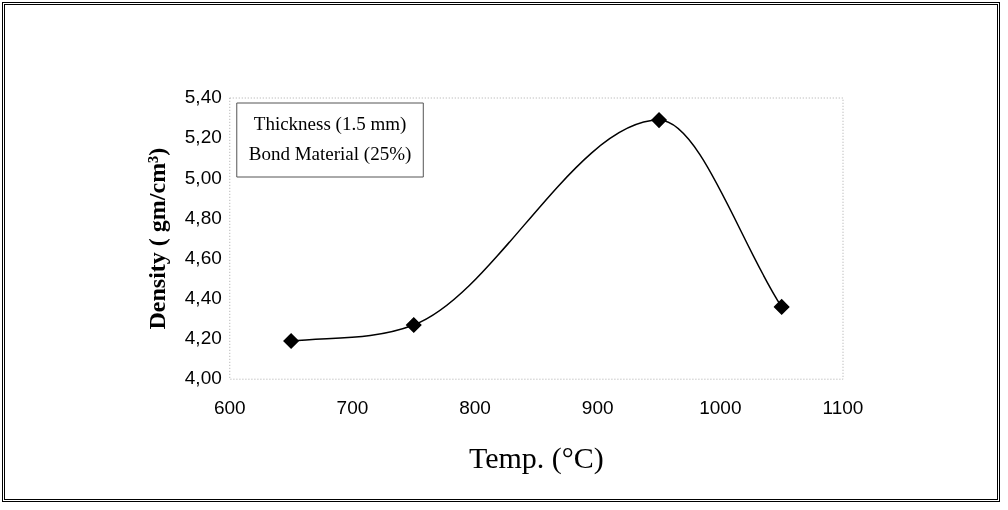 The width and height of the screenshot is (1008, 510). Describe the element at coordinates (229, 407) in the screenshot. I see `x-tick-label: 600` at that location.